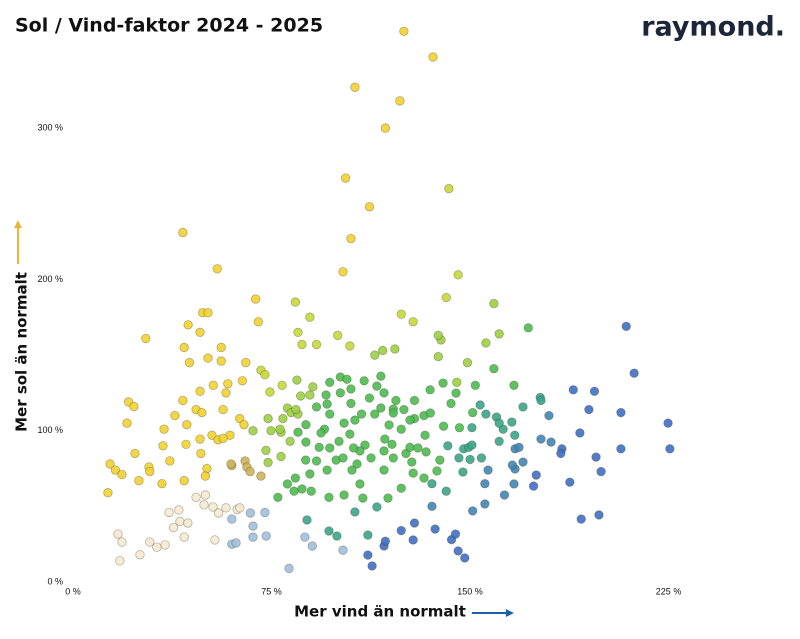 This screenshot has width=800, height=639. Describe the element at coordinates (271, 591) in the screenshot. I see `x-tick-label: 75 %` at that location.